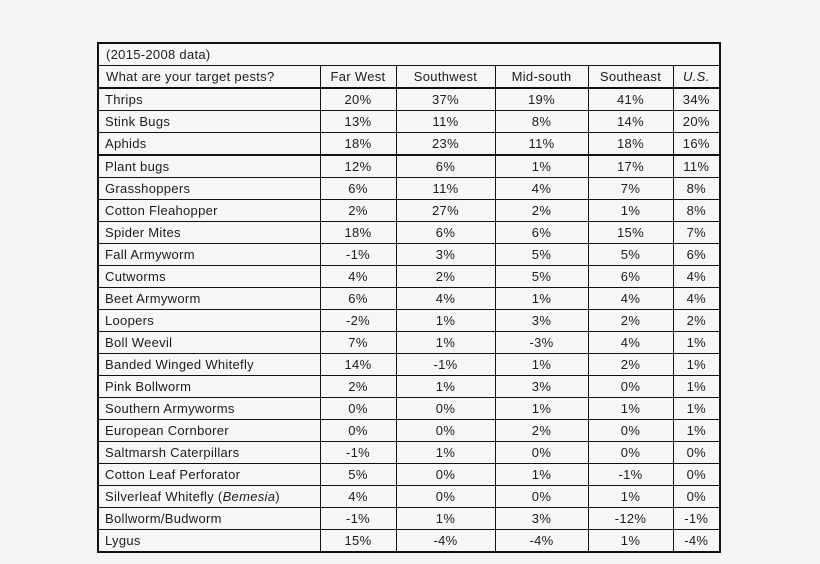 The image size is (820, 564). What do you see at coordinates (358, 77) in the screenshot?
I see `column-header-far-west: Far West` at bounding box center [358, 77].